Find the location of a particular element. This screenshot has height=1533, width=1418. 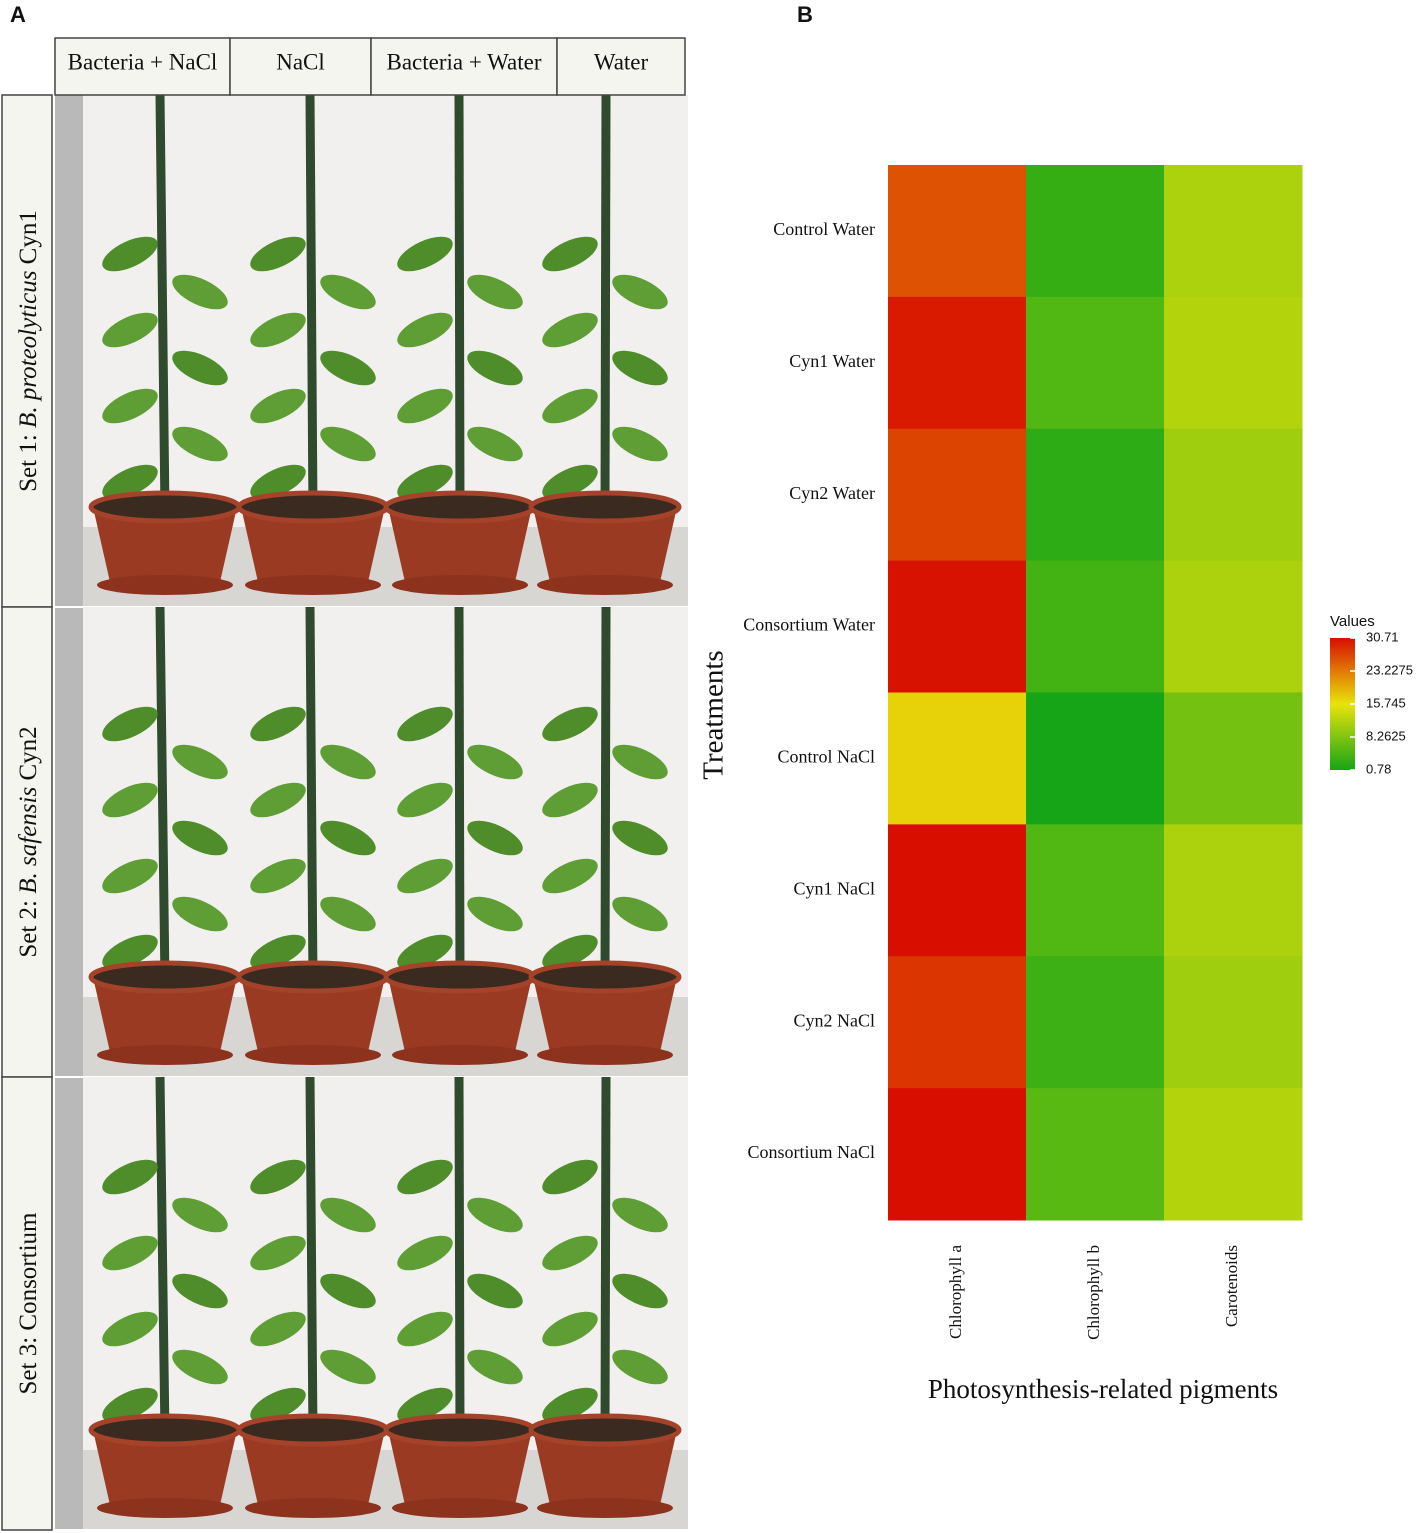

ruler is located at coordinates (69, 812).